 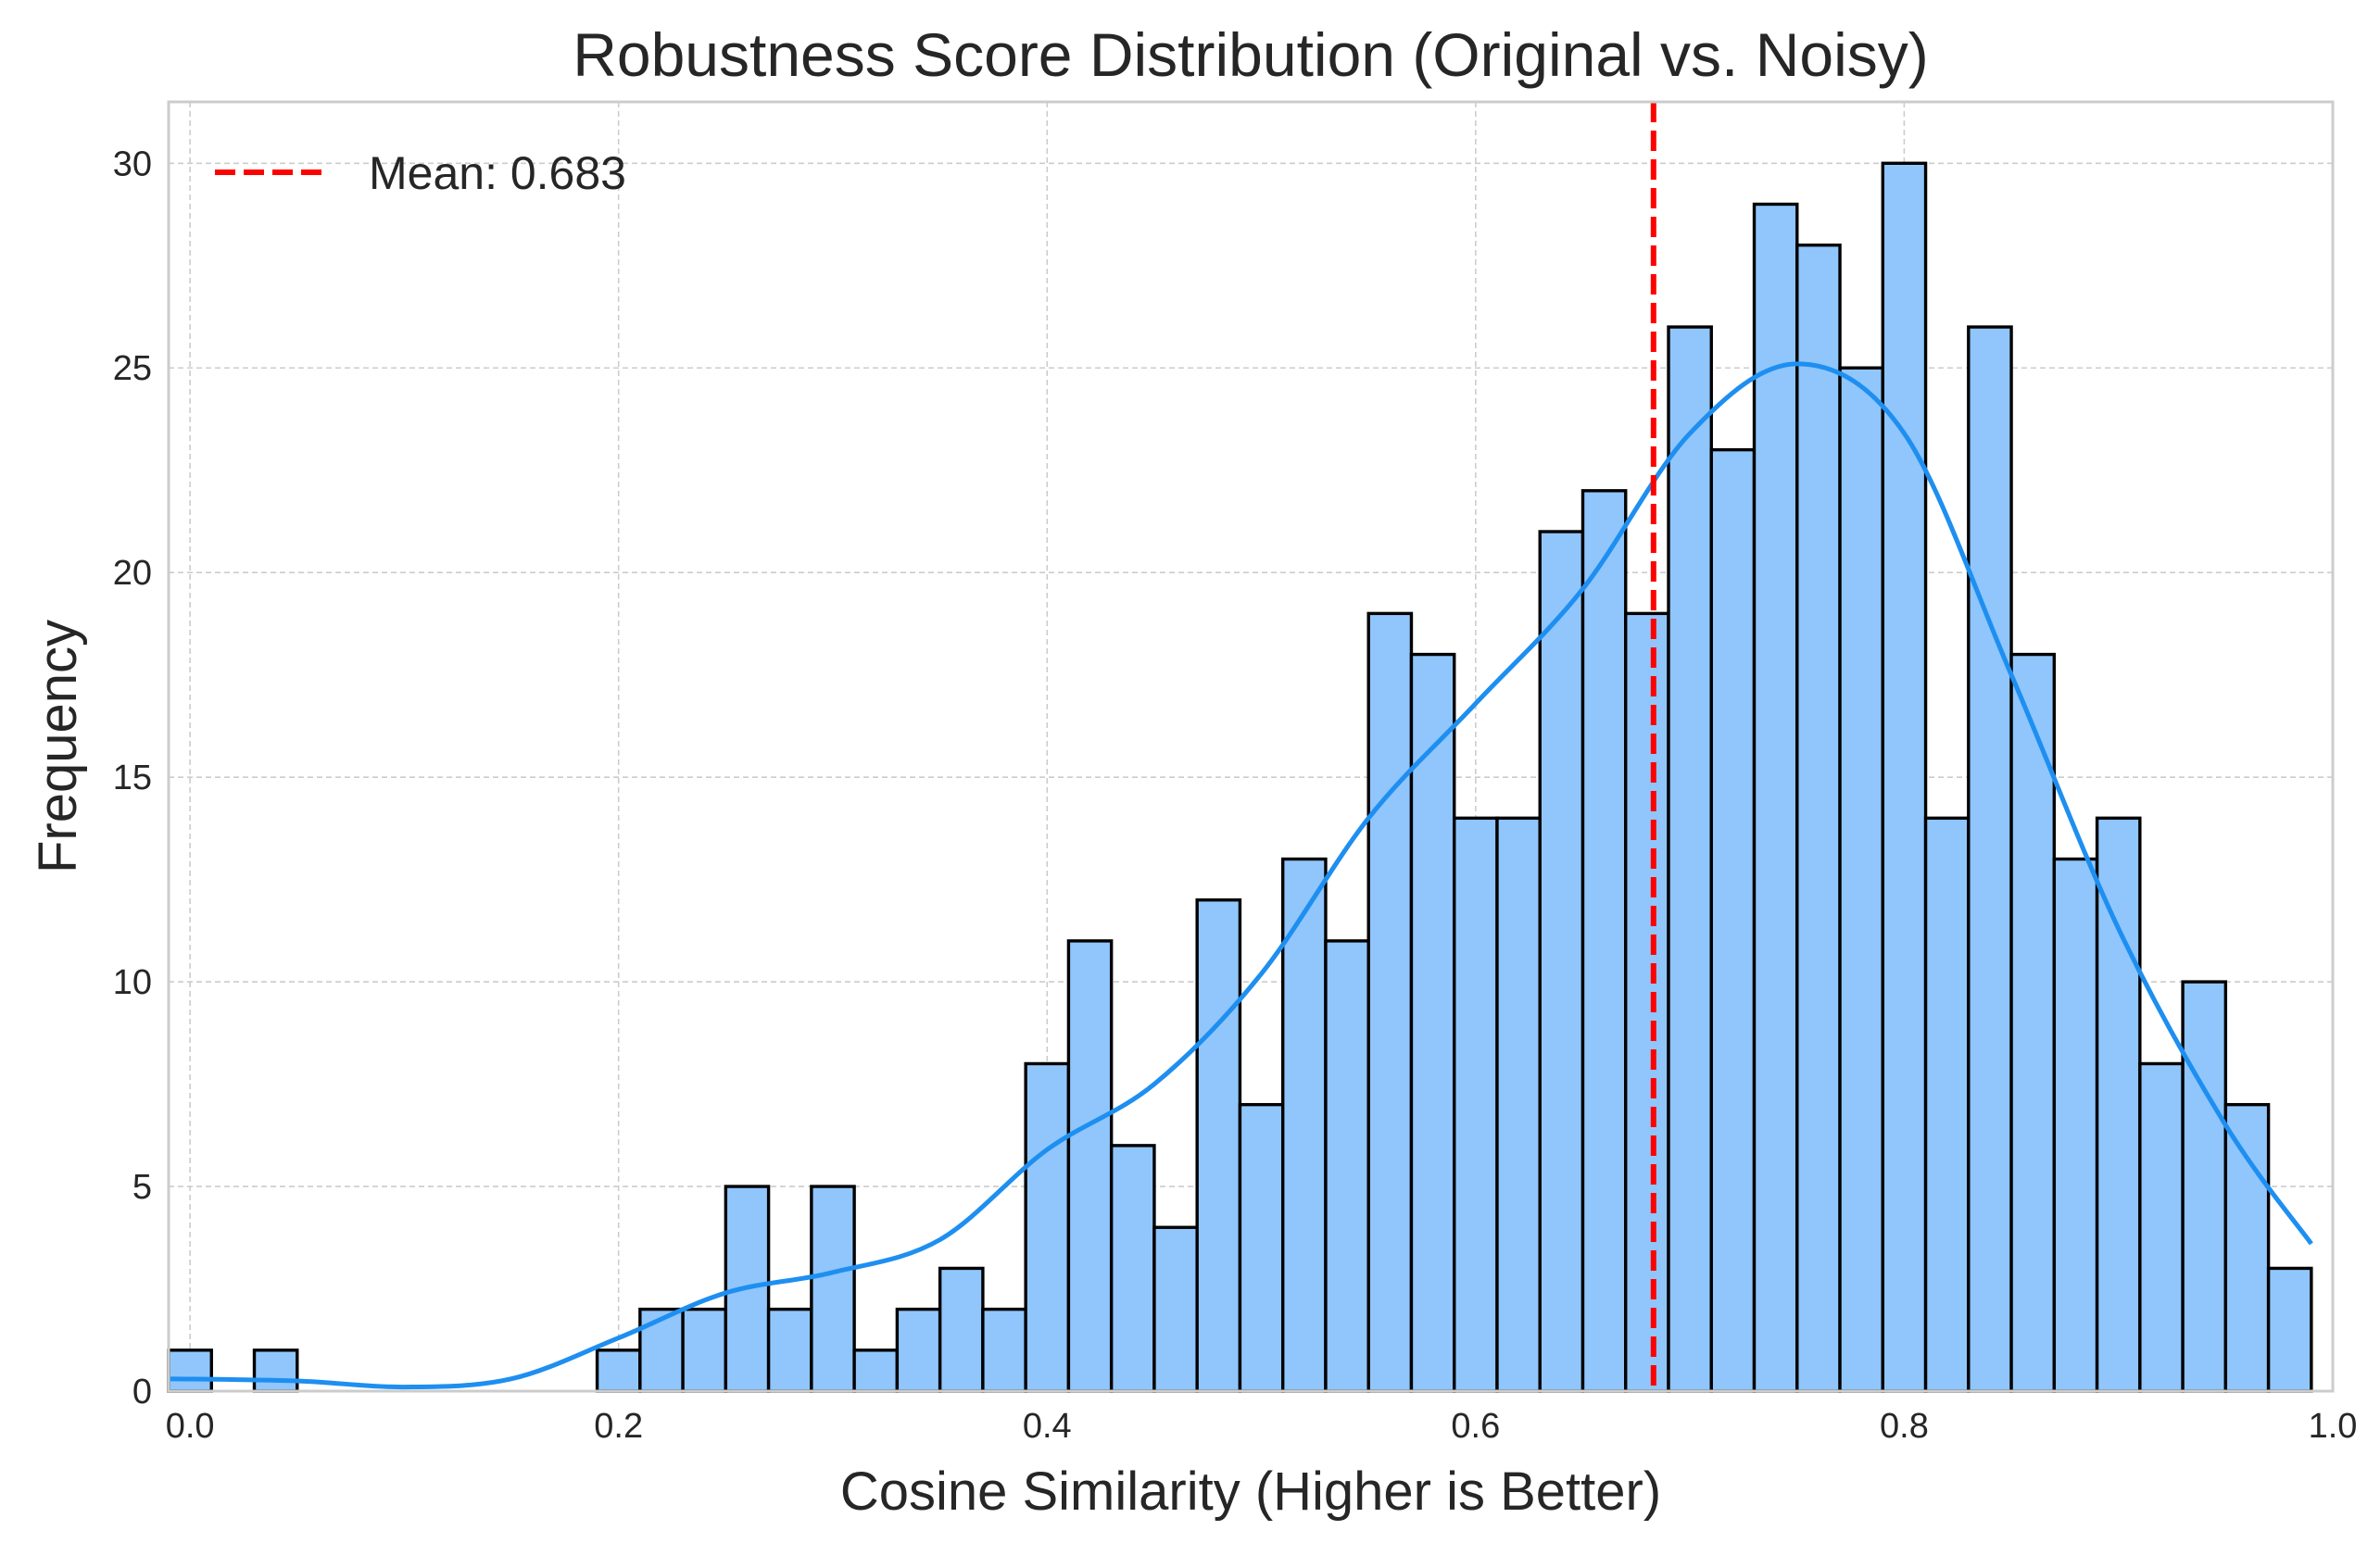 I want to click on legend-mean-label: Mean: 0.683, so click(x=497, y=173).